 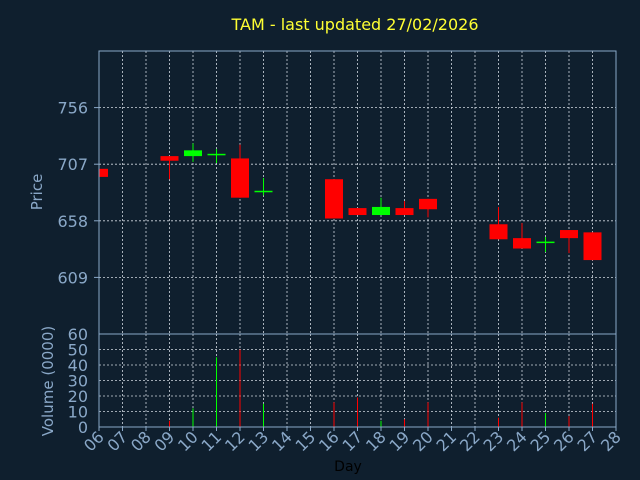 What do you see at coordinates (37, 192) in the screenshot?
I see `price-axis-label: Price` at bounding box center [37, 192].